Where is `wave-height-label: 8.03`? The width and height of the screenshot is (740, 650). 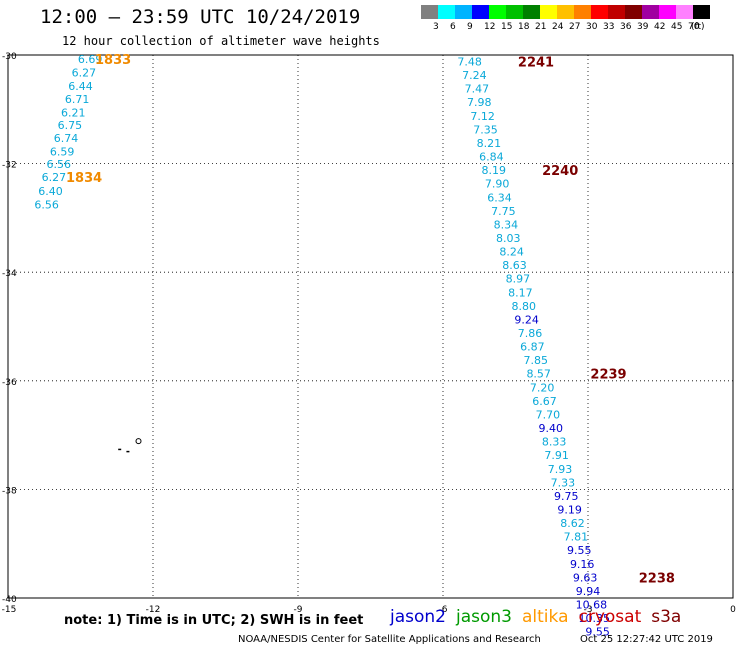
wave-height-label: 8.03 is located at coordinates (508, 238).